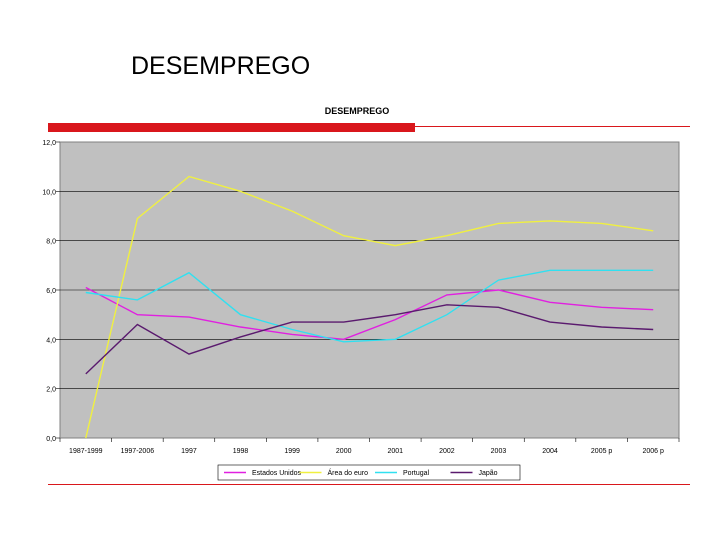 The height and width of the screenshot is (540, 720). Describe the element at coordinates (49, 192) in the screenshot. I see `y-tick-label: 10,0` at that location.